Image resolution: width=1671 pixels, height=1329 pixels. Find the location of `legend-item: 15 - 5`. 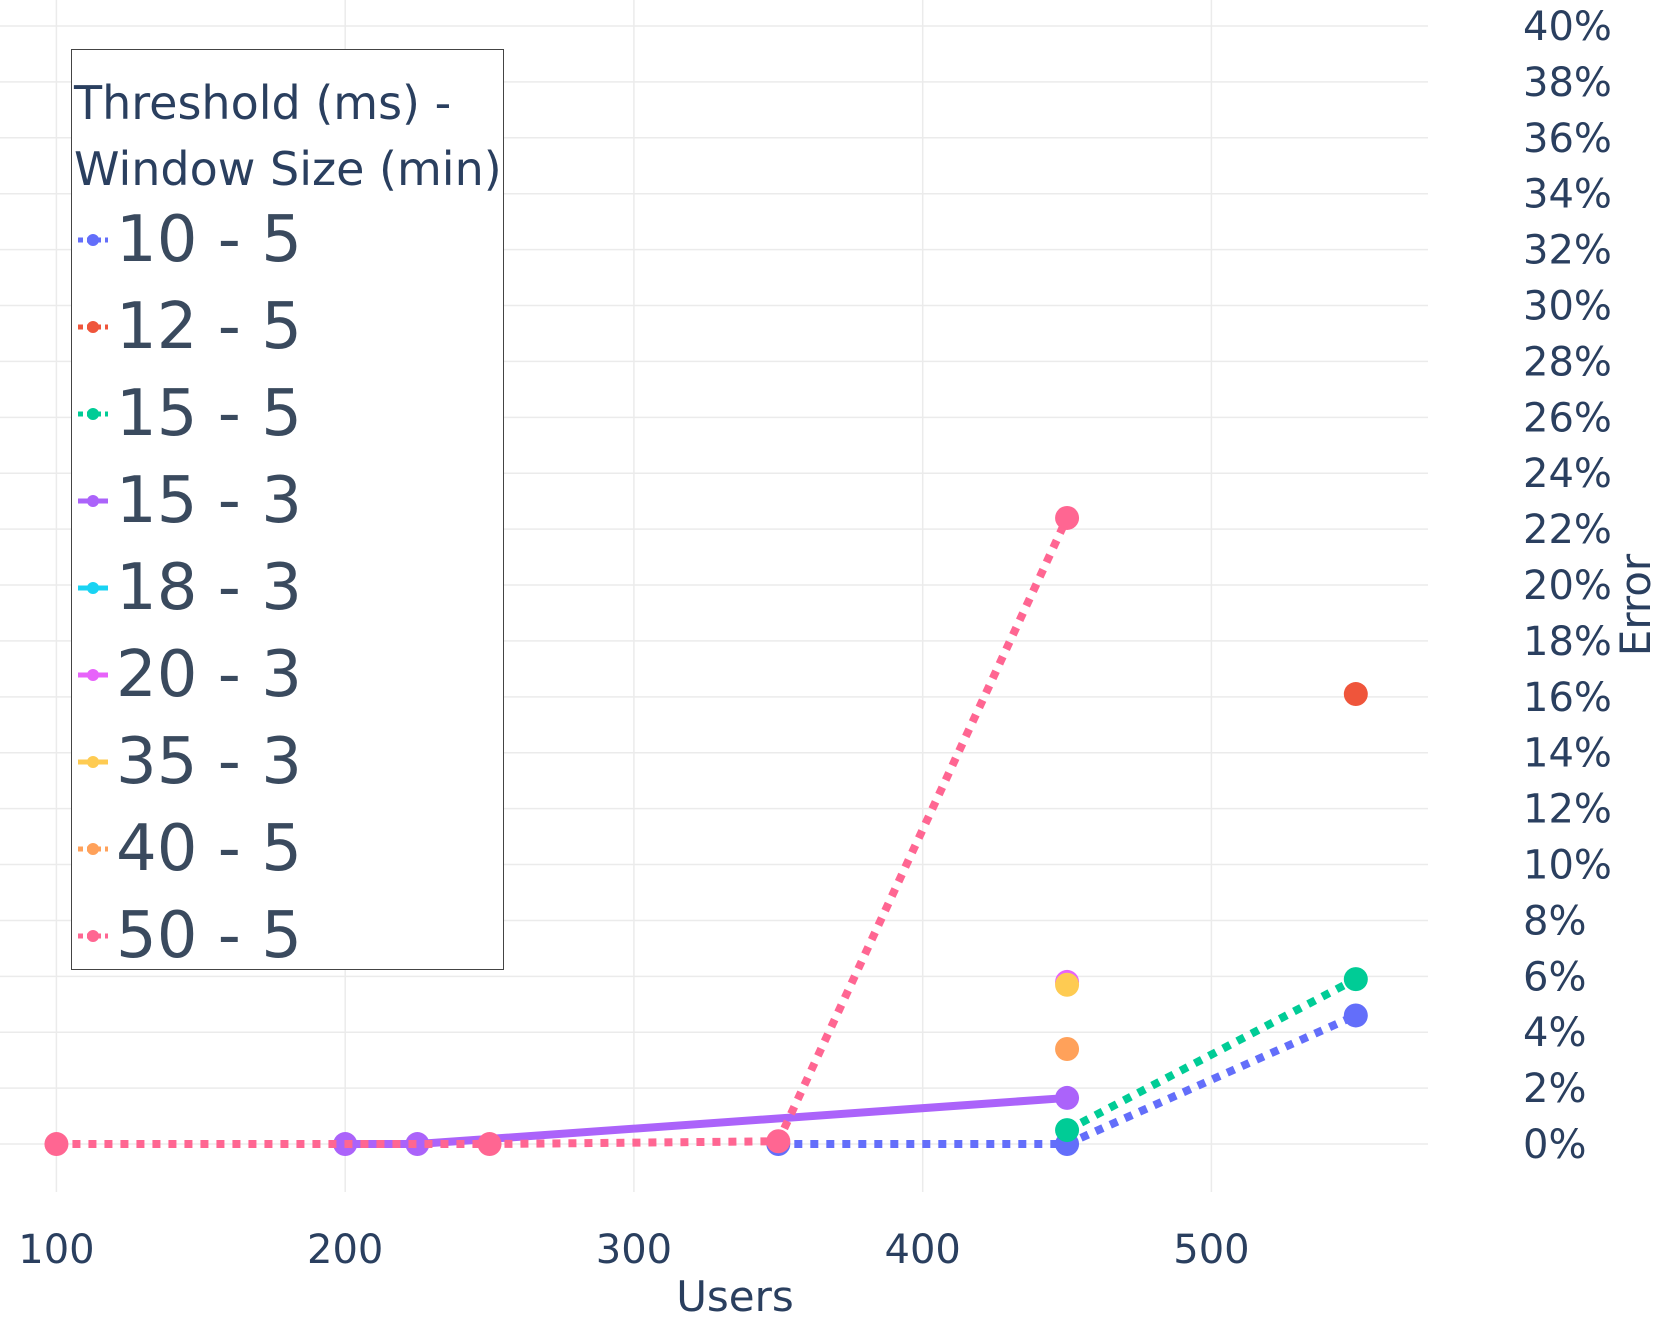

legend-item: 15 - 5 is located at coordinates (286, 414).